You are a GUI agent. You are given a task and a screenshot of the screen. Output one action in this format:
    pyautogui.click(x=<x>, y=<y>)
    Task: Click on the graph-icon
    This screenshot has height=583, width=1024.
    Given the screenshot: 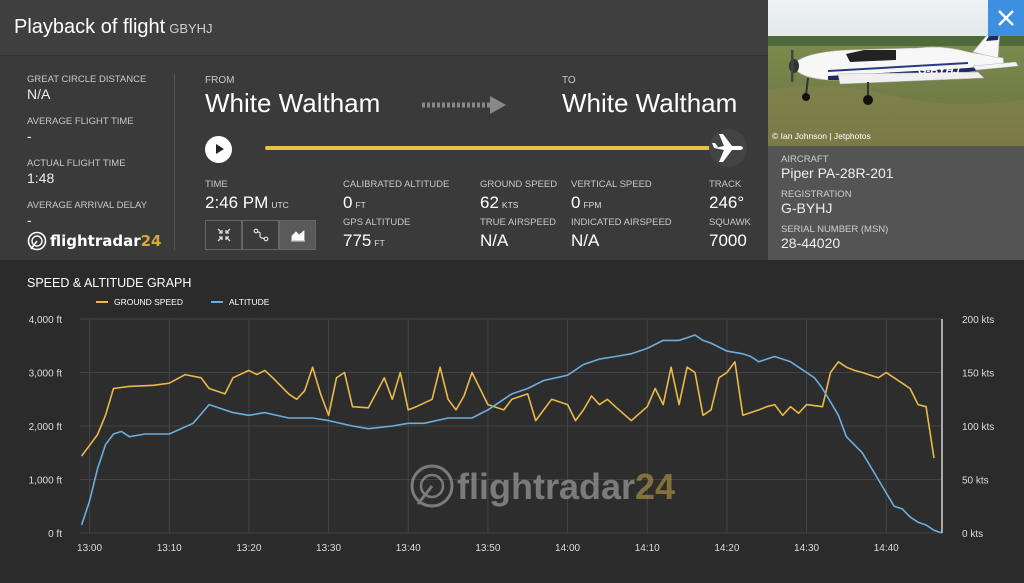 What is the action you would take?
    pyautogui.click(x=297, y=236)
    